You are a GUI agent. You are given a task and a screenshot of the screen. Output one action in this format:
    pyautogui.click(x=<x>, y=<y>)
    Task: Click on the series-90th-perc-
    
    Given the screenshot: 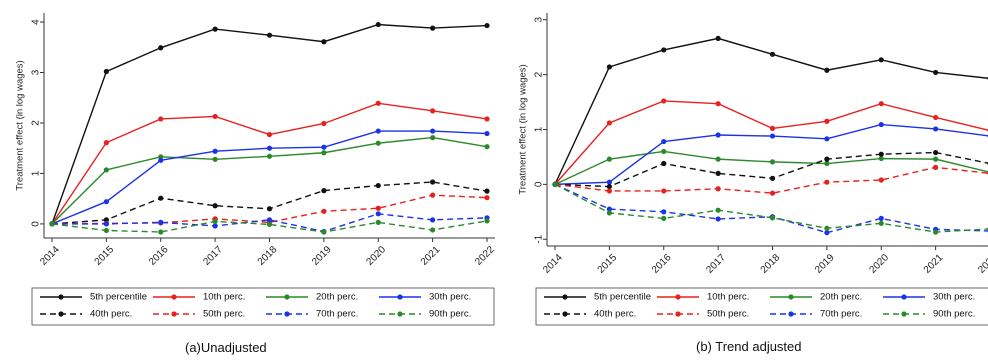 What is the action you would take?
    pyautogui.click(x=269, y=226)
    